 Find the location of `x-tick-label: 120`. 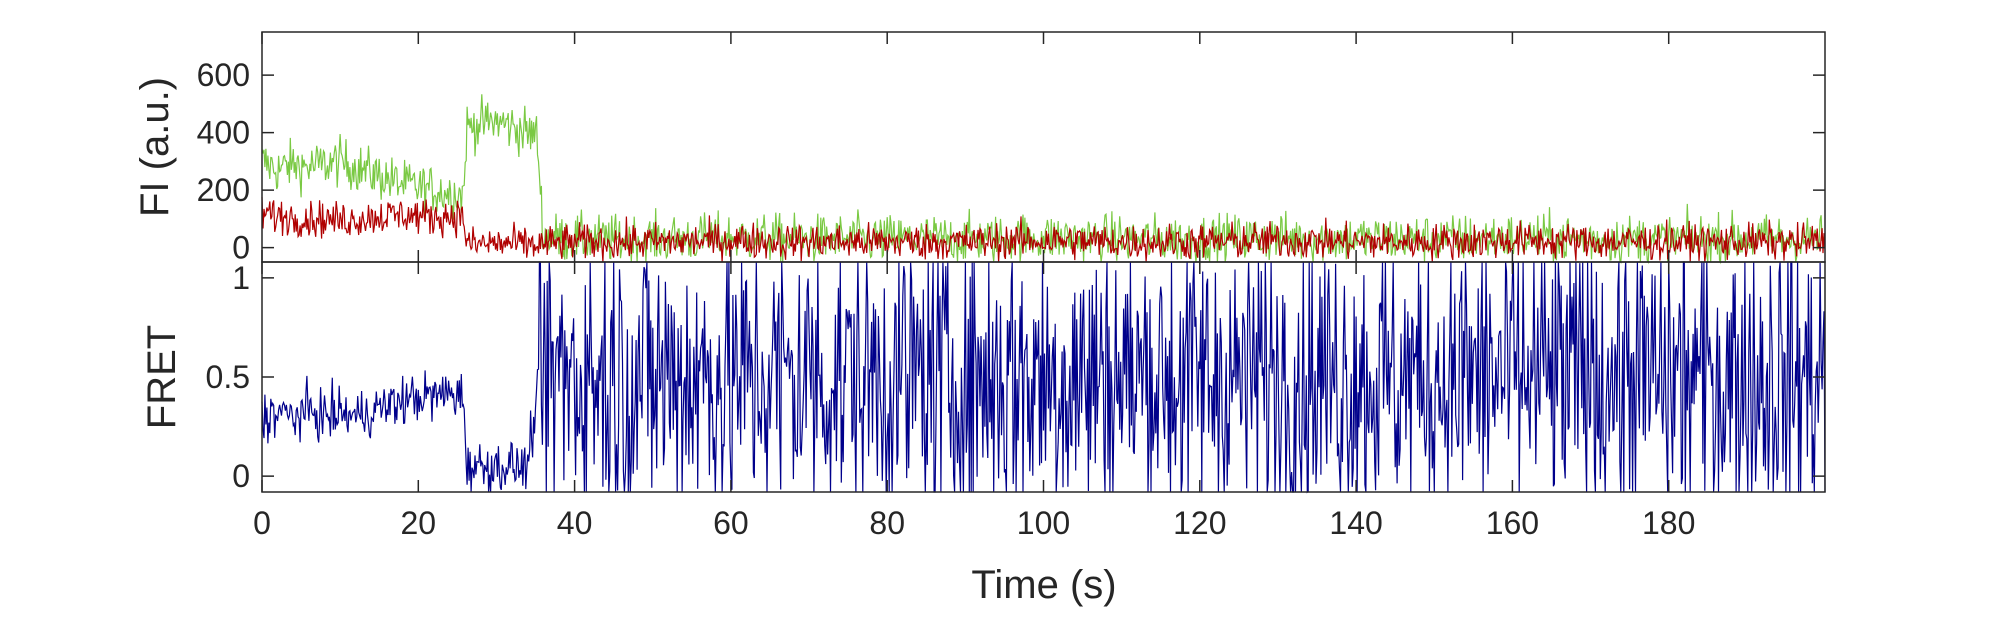

x-tick-label: 120 is located at coordinates (1199, 523).